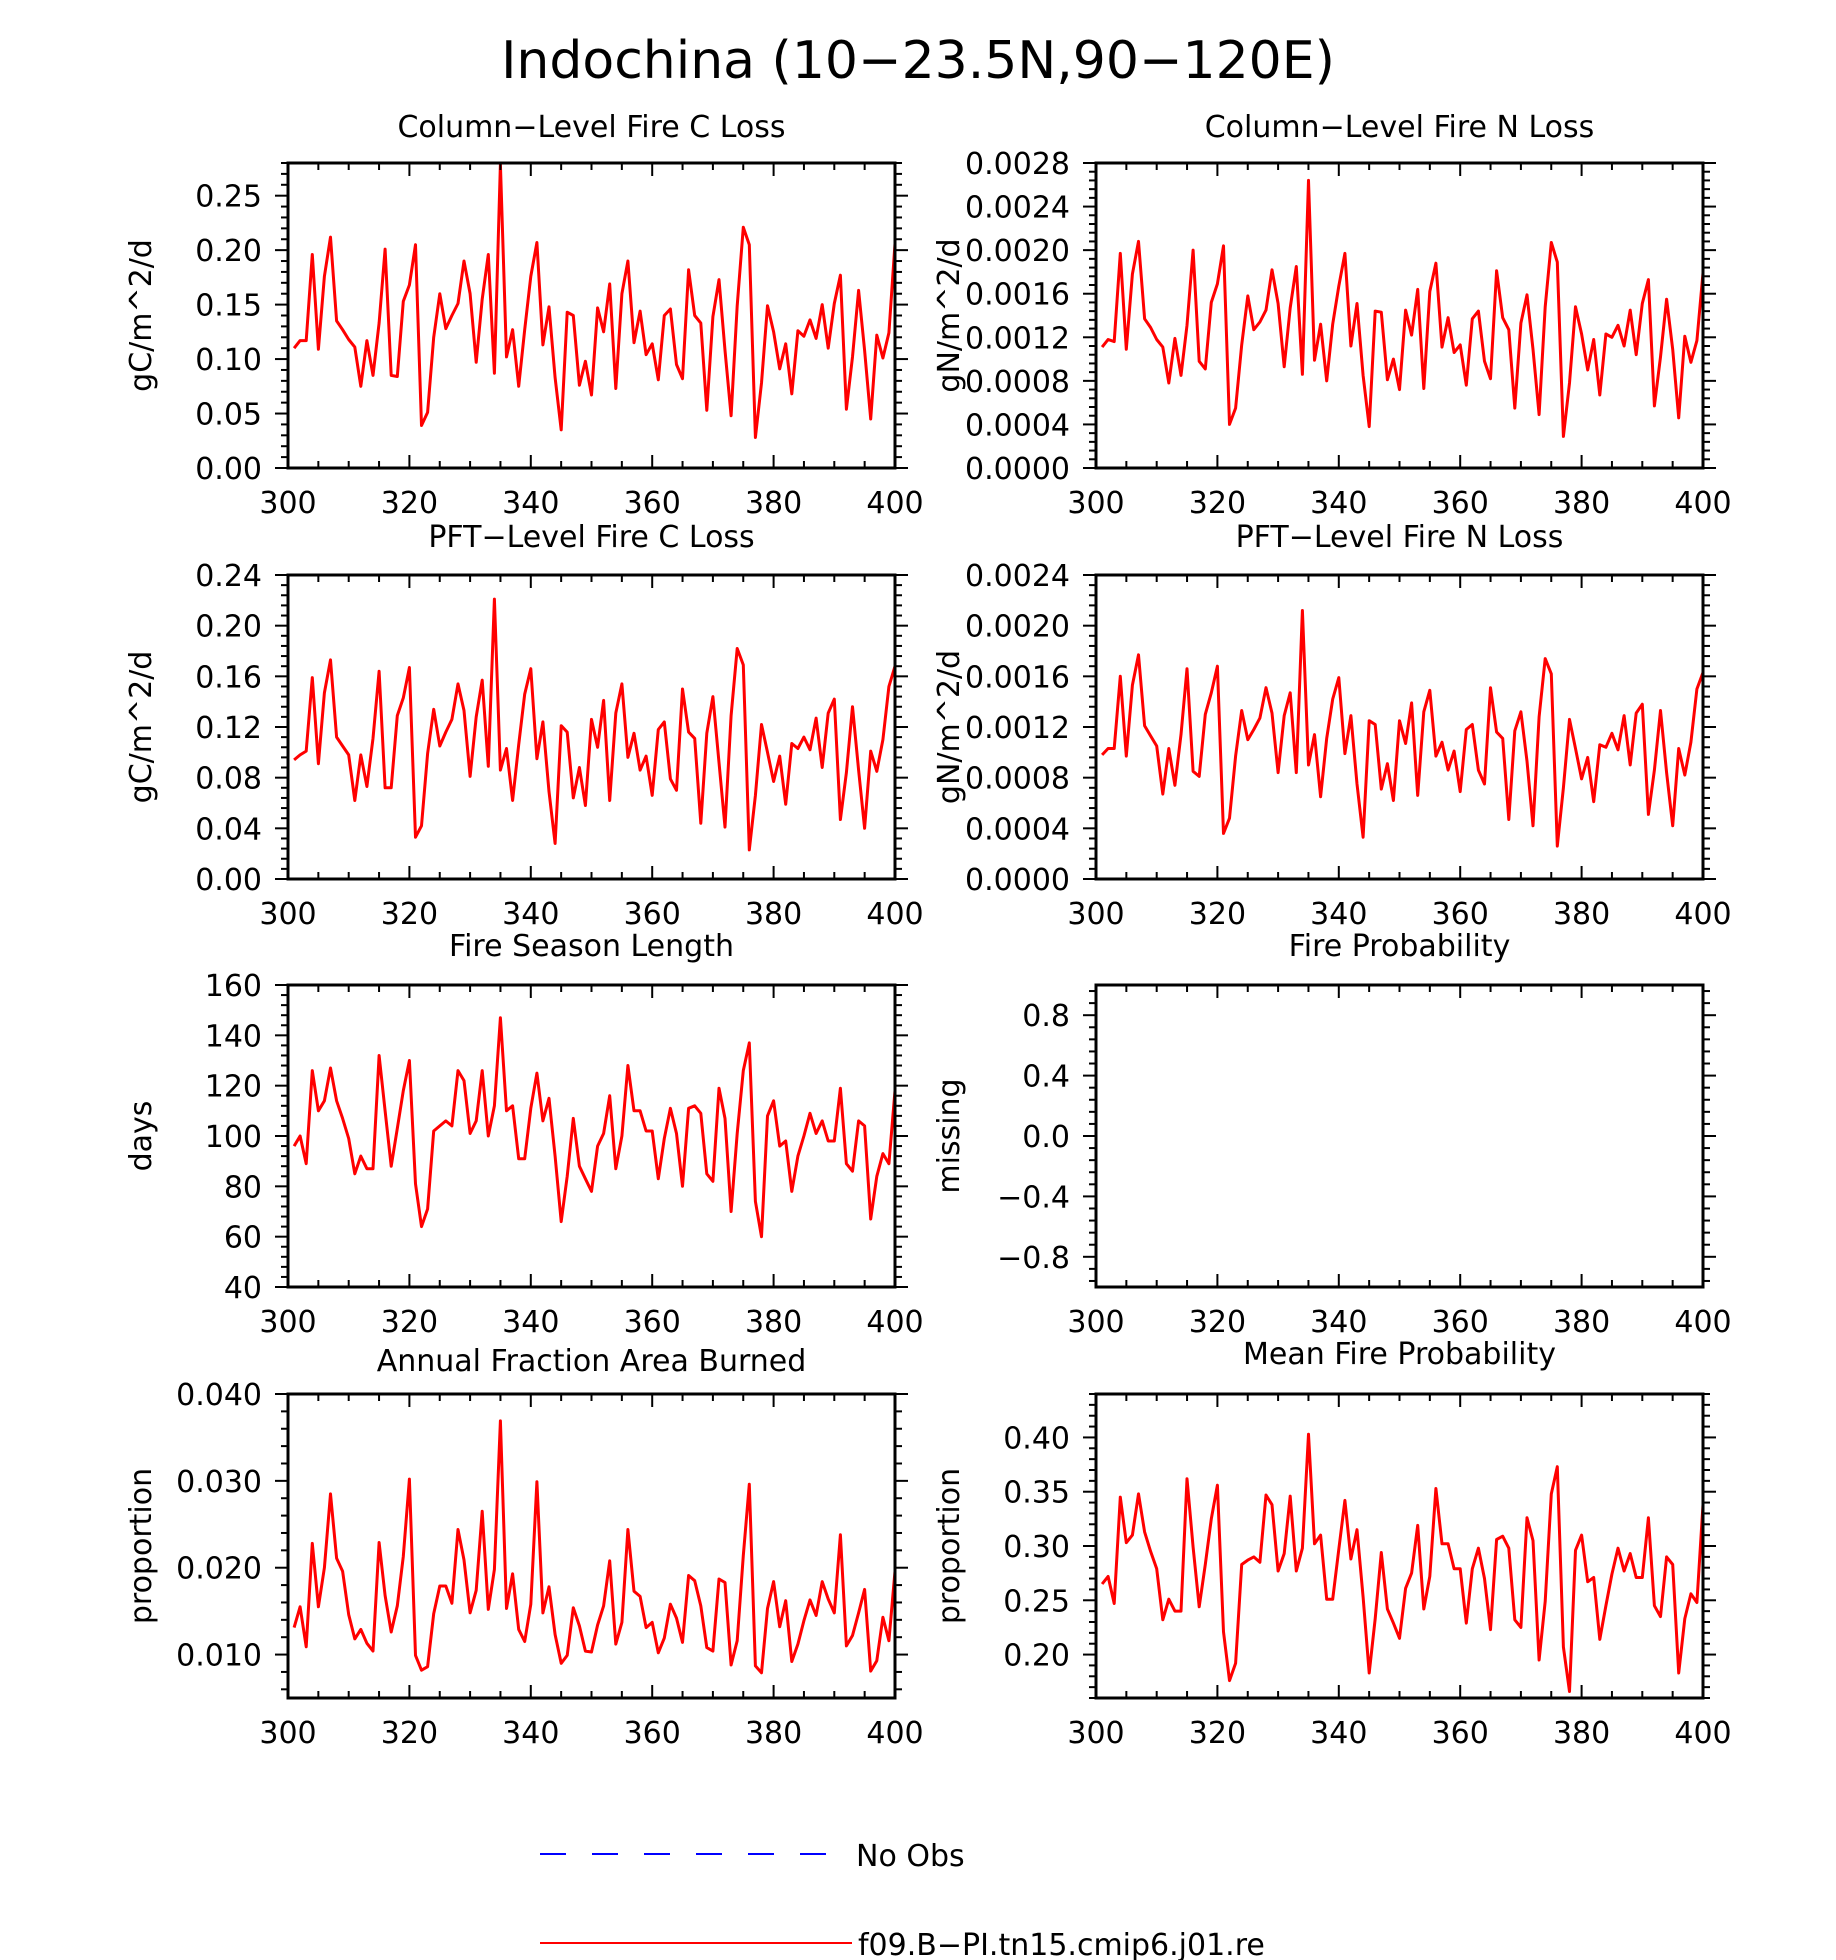 This screenshot has height=1960, width=1836. Describe the element at coordinates (949, 1135) in the screenshot. I see `y-axis-label: missing` at that location.